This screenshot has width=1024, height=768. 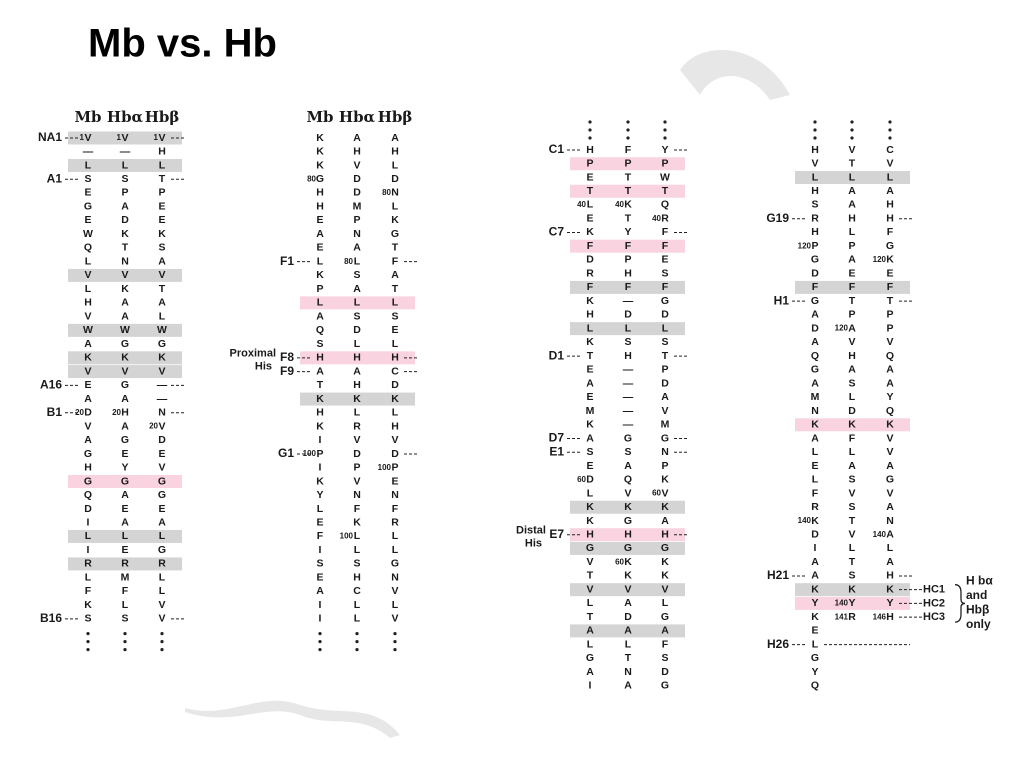 I want to click on residue-number: 120, so click(x=805, y=245).